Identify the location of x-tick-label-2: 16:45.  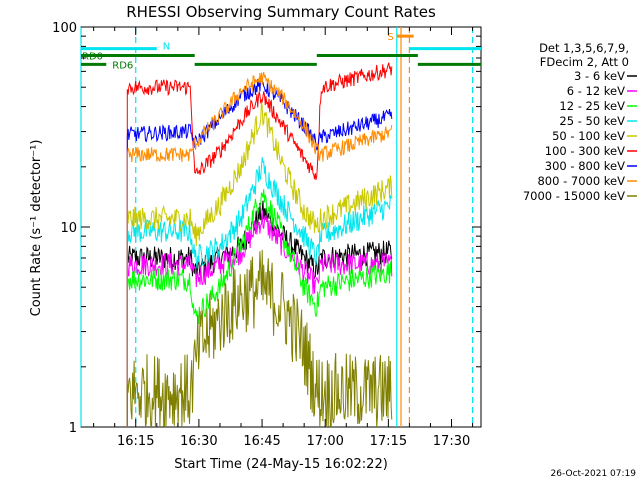
(261, 441).